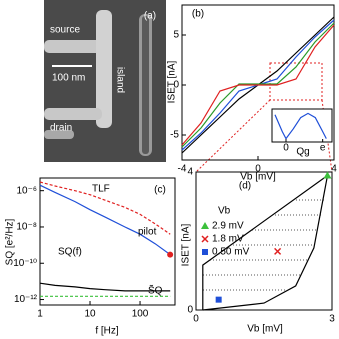  What do you see at coordinates (228, 226) in the screenshot?
I see `legend-label: 2.9 mV` at bounding box center [228, 226].